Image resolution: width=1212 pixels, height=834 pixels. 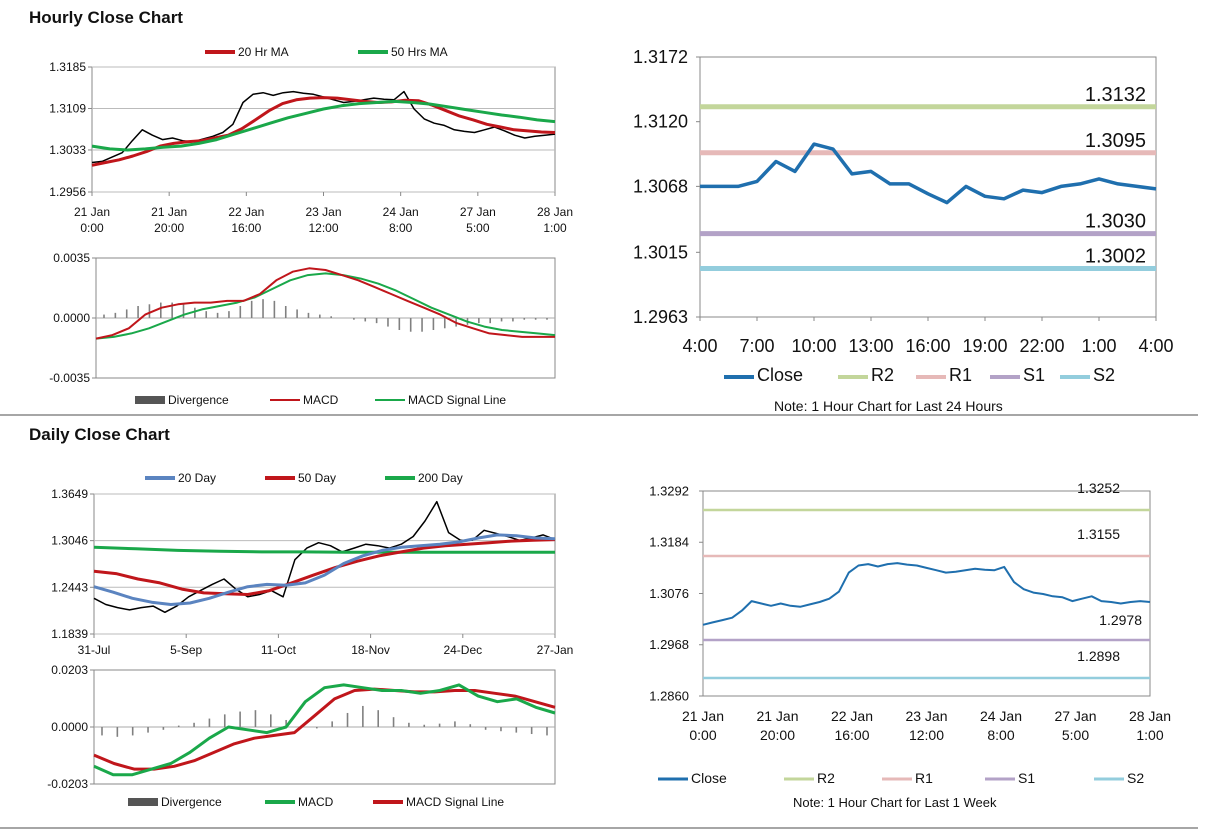 I want to click on daily_close_week-x-tick-label: 21 Jan, so click(x=703, y=716).